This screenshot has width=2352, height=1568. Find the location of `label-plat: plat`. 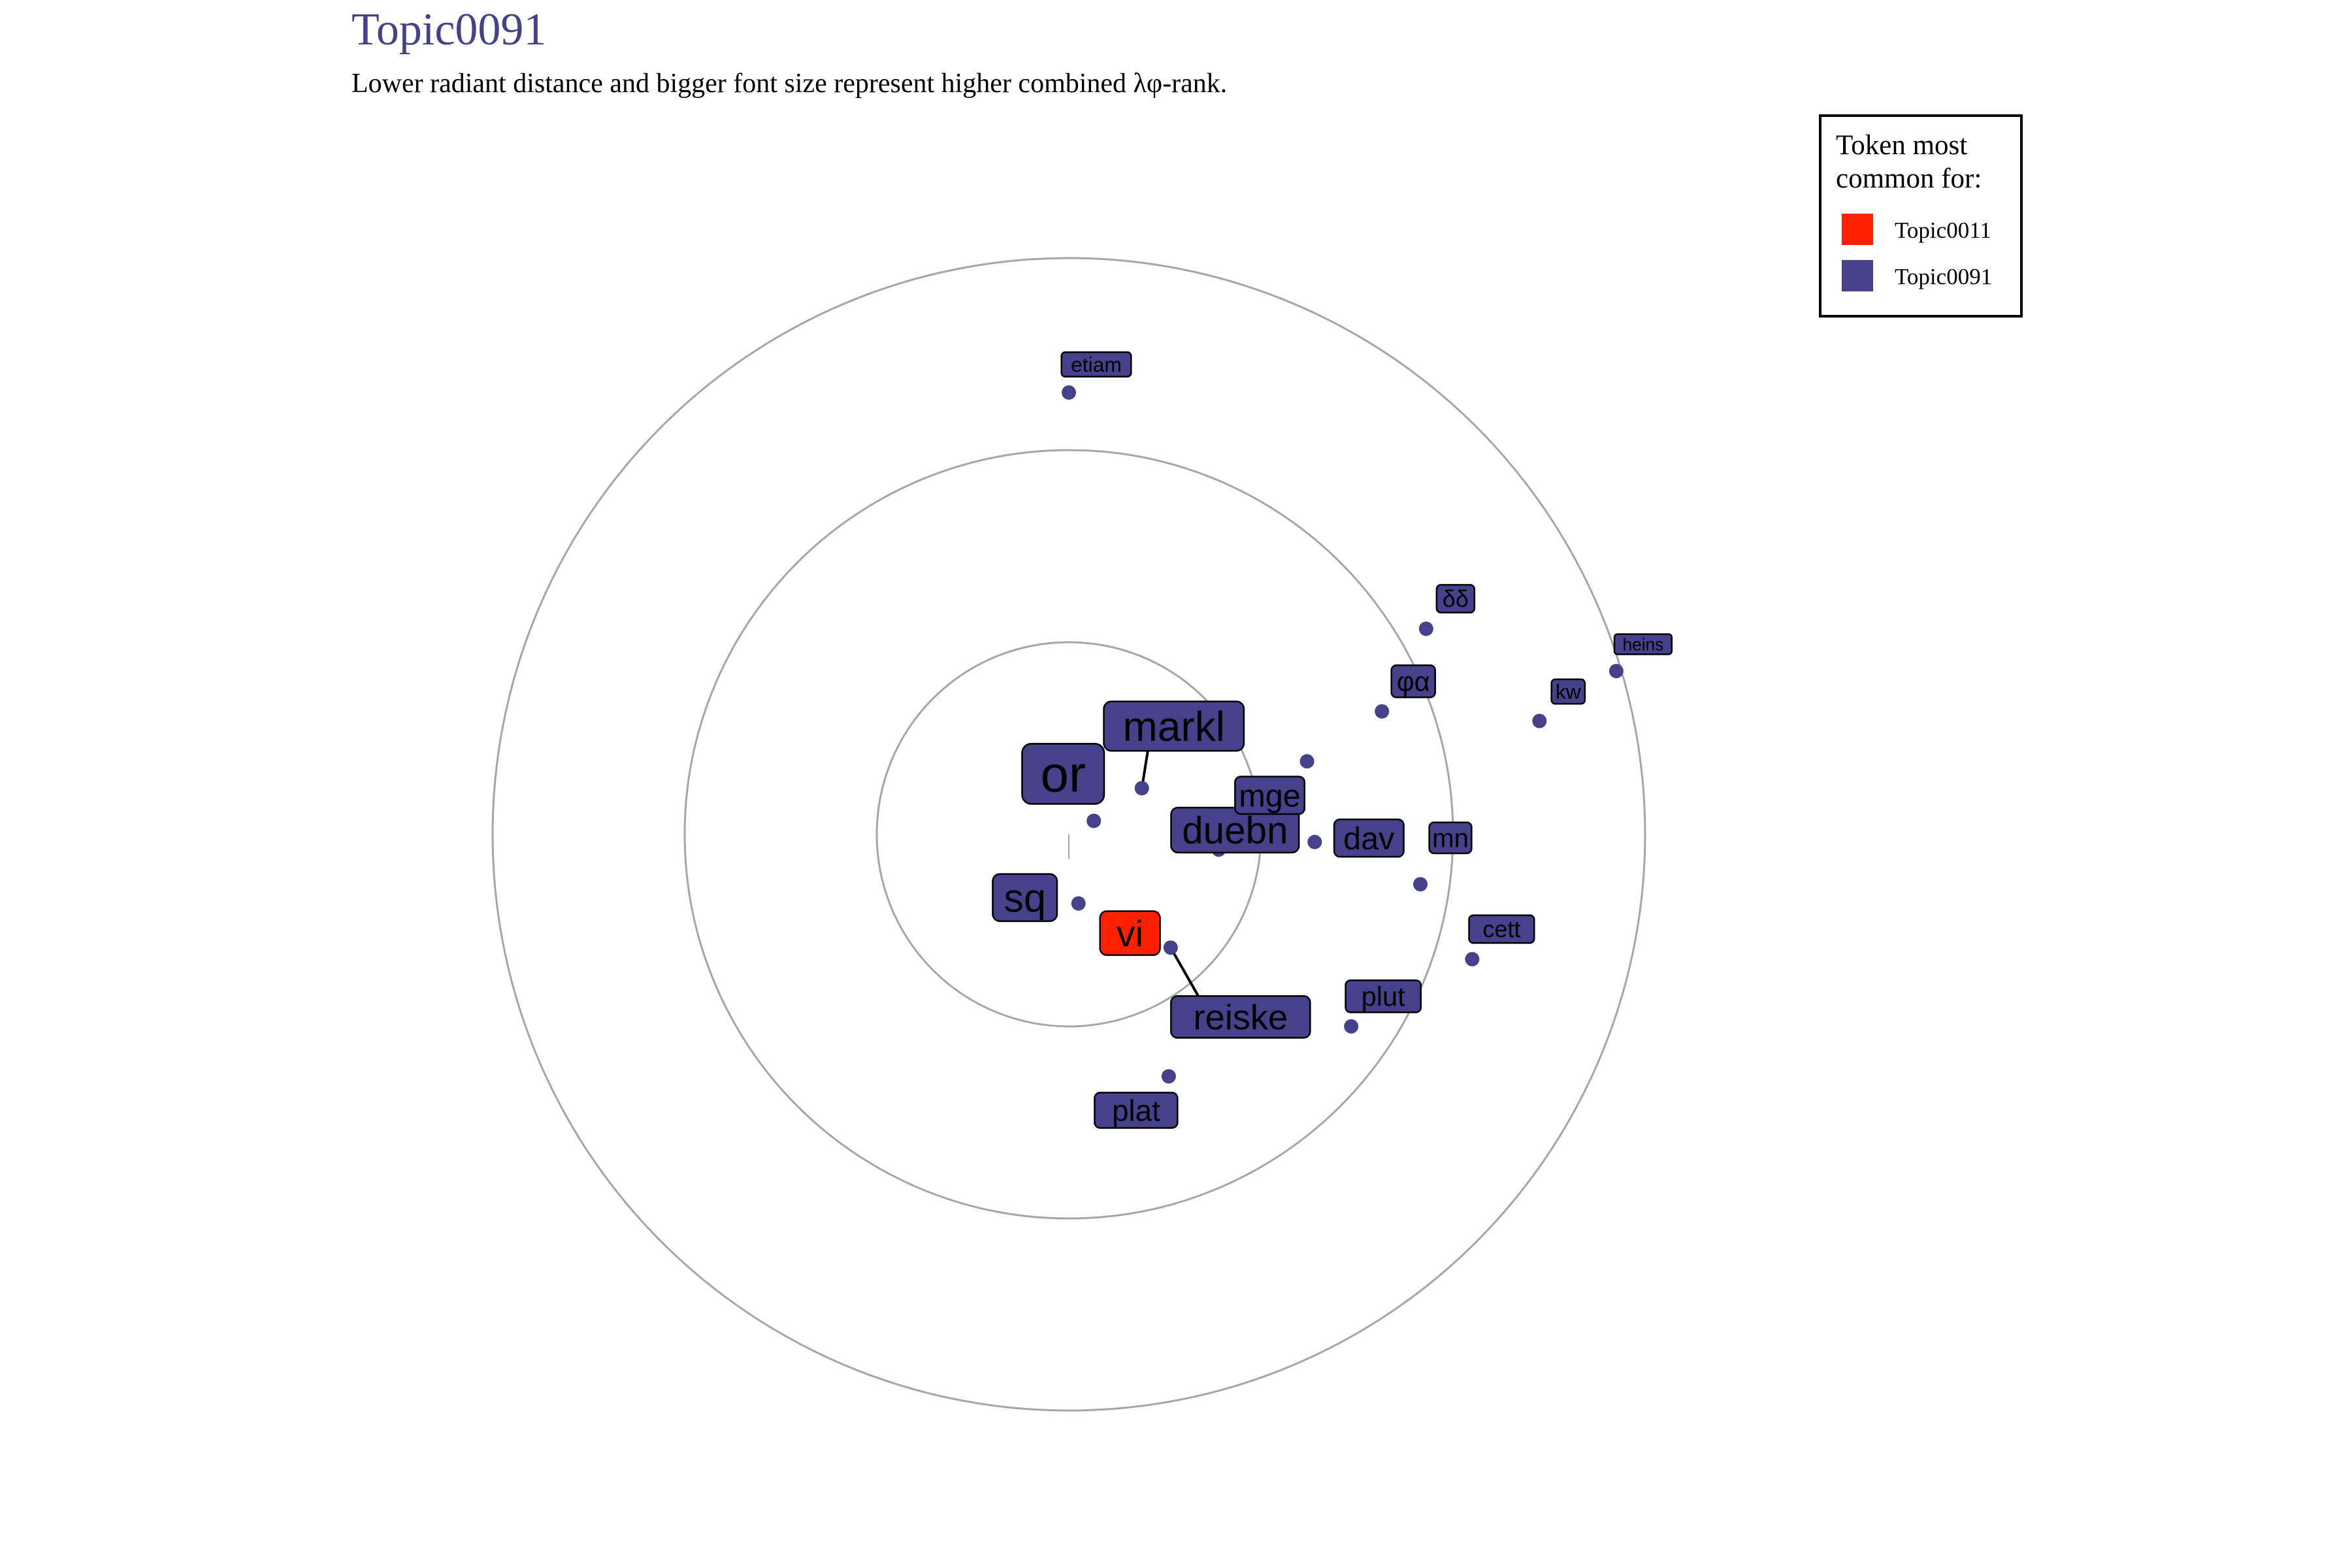

label-plat: plat is located at coordinates (1136, 1110).